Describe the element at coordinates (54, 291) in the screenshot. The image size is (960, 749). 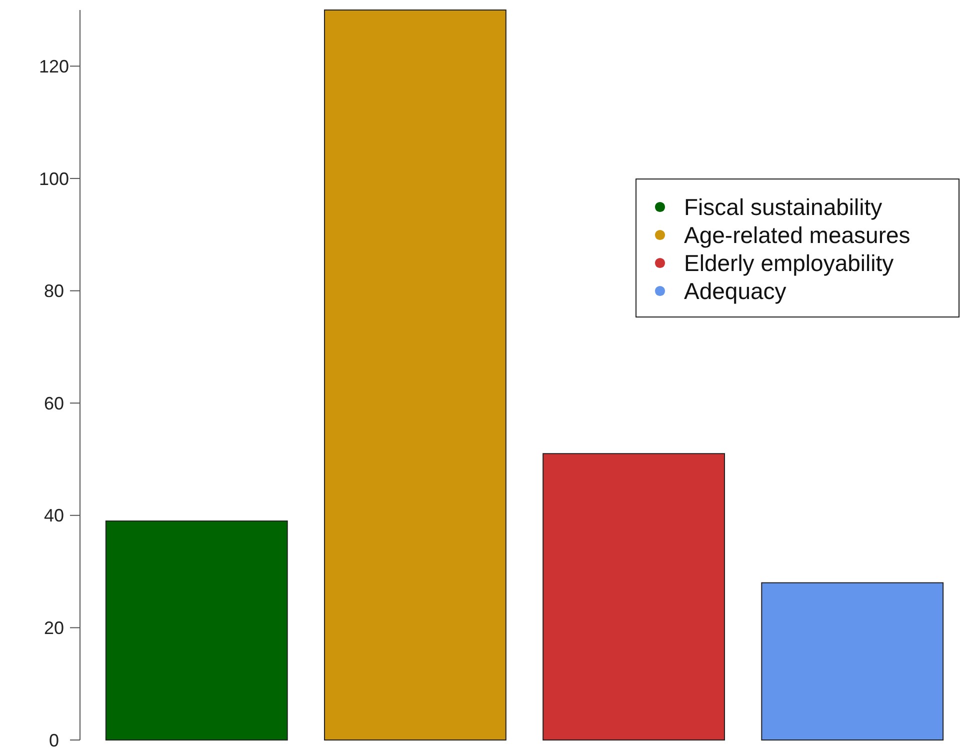
I see `y-tick-label: 80` at that location.